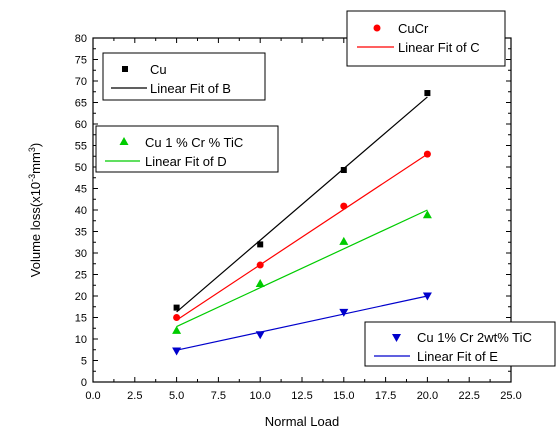  I want to click on x-tick-label: 20.0, so click(427, 396).